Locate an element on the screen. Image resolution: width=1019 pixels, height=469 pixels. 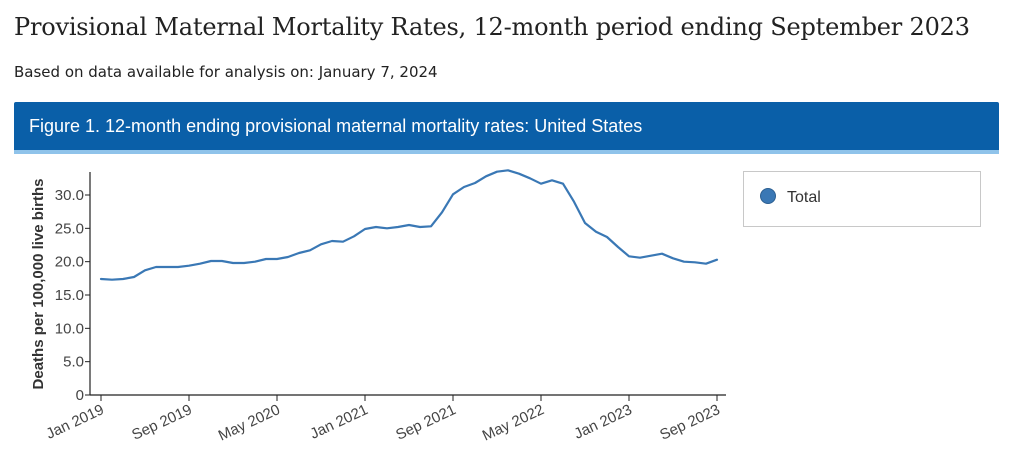
y-tick-label: 10.0 is located at coordinates (69, 328).